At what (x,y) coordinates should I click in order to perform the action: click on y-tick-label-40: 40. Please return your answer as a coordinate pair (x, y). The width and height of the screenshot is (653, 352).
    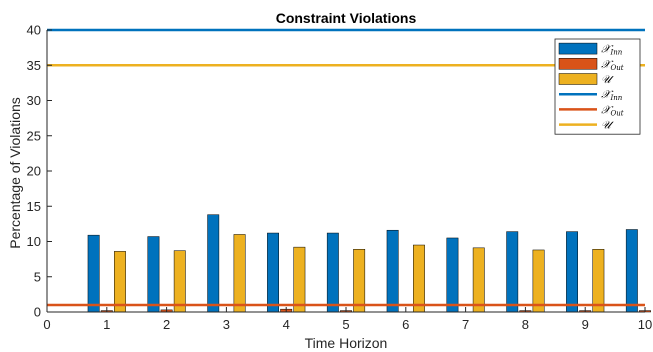
    Looking at the image, I should click on (34, 30).